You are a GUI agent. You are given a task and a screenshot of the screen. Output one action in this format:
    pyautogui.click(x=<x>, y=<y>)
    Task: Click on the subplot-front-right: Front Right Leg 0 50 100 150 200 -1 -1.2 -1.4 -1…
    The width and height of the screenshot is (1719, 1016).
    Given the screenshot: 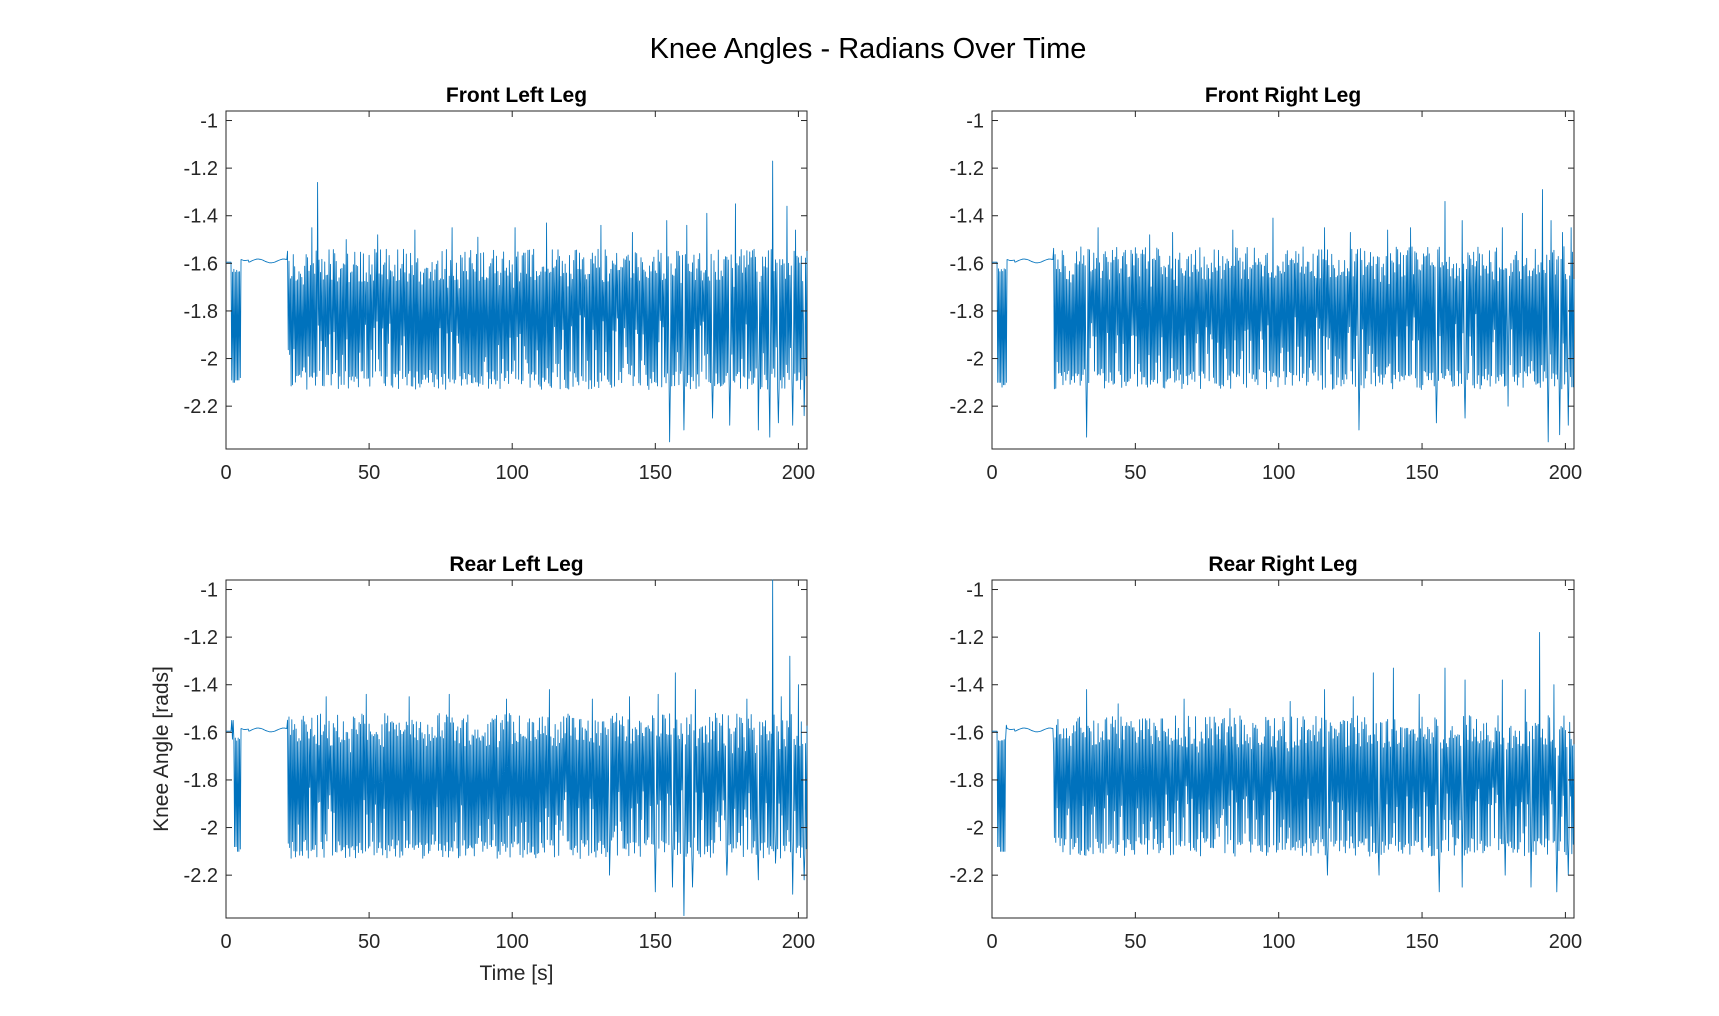 What is the action you would take?
    pyautogui.click(x=1266, y=284)
    